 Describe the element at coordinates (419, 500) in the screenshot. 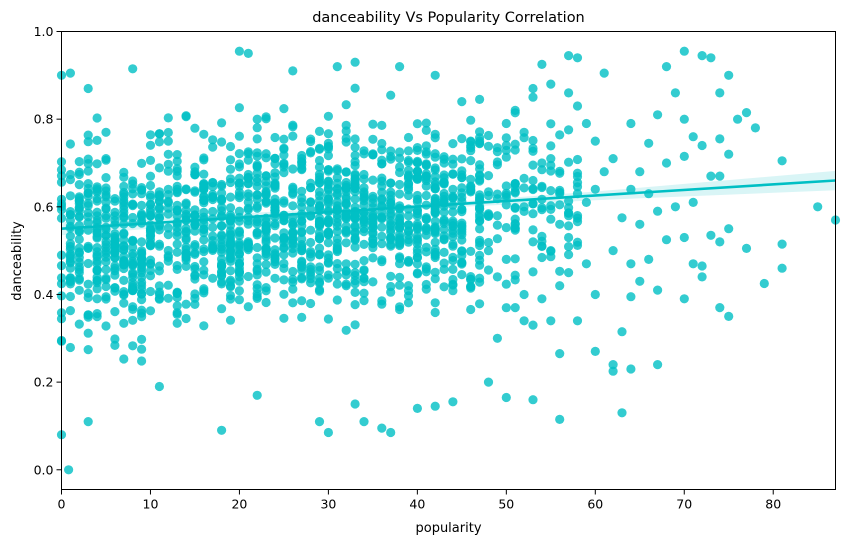

I see `x-axis-ticks: 0 10 20 30 40 50 60 70 80` at that location.